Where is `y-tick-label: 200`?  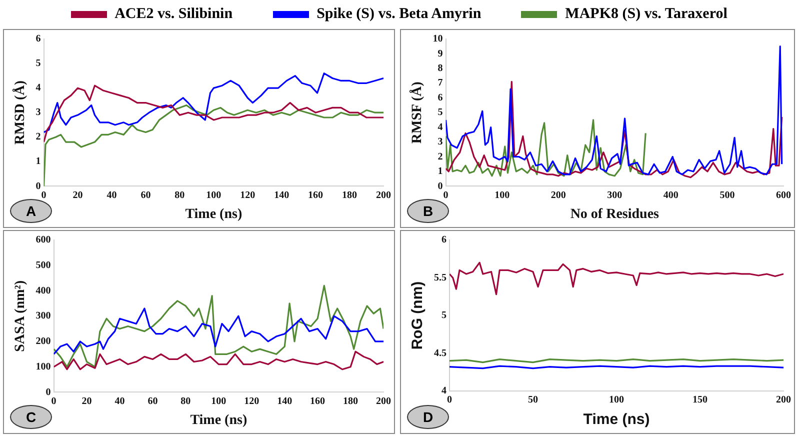 y-tick-label: 200 is located at coordinates (43, 342).